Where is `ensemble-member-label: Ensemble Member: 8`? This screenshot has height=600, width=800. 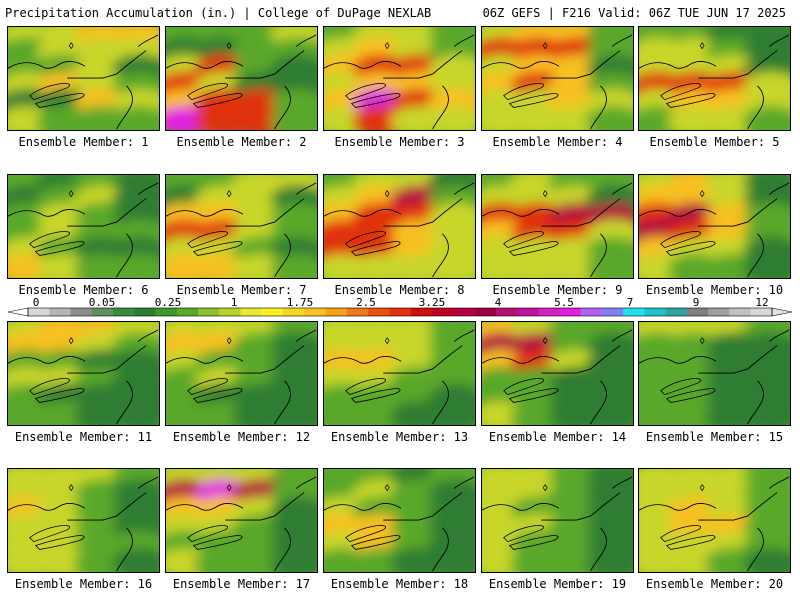
ensemble-member-label: Ensemble Member: 8 is located at coordinates (399, 290).